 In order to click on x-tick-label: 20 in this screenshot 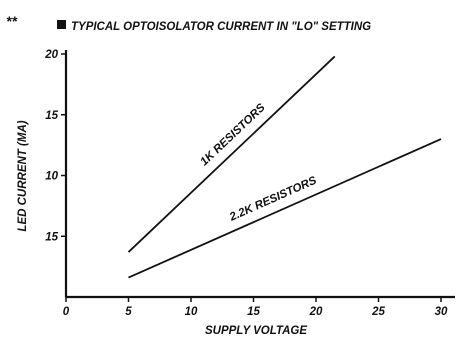, I will do `click(316, 312)`.